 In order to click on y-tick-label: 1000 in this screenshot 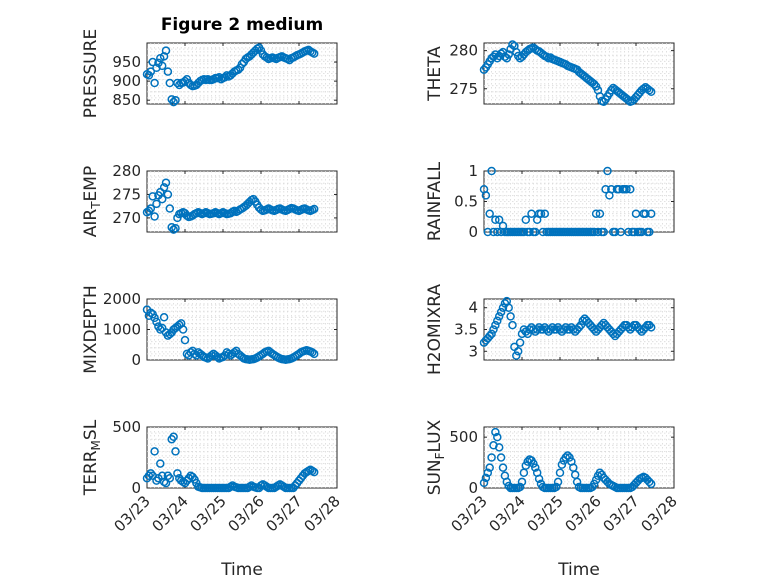, I will do `click(122, 330)`.